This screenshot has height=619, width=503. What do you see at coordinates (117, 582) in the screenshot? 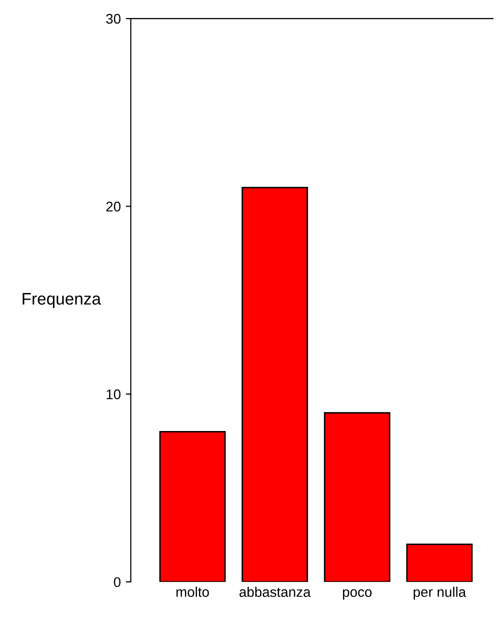
I see `y-tick-label: 0` at bounding box center [117, 582].